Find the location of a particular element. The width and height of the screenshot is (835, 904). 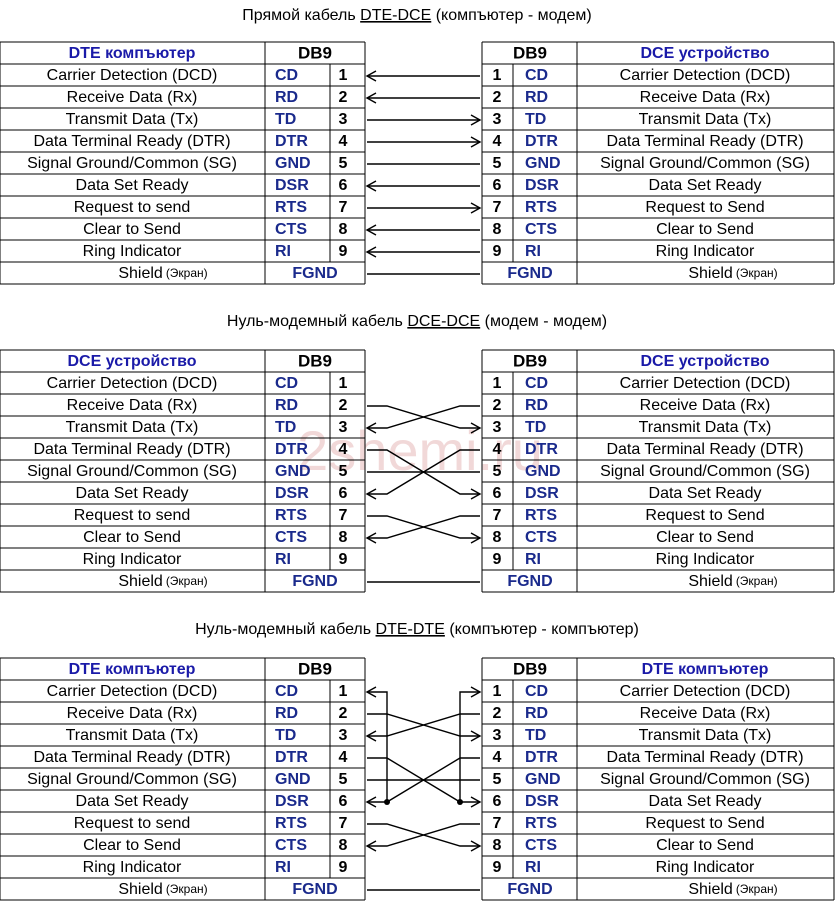

junction-dot is located at coordinates (460, 802).